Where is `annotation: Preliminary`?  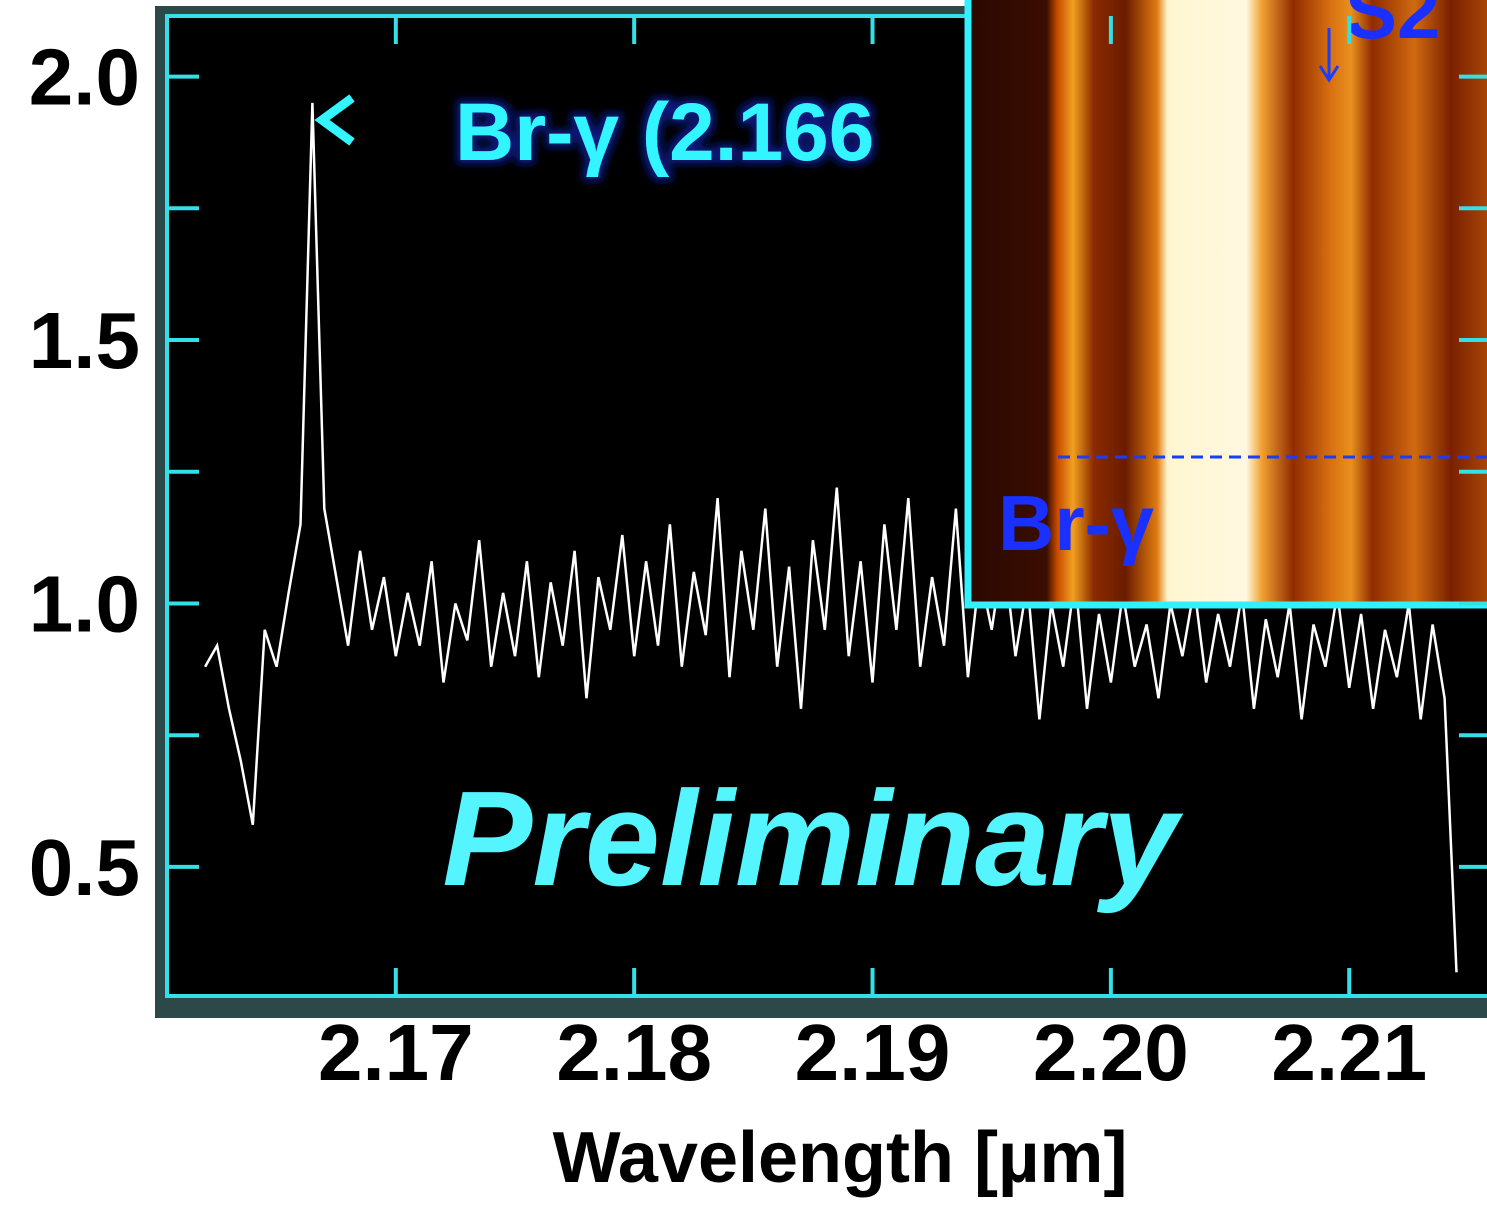
annotation: Preliminary is located at coordinates (812, 838).